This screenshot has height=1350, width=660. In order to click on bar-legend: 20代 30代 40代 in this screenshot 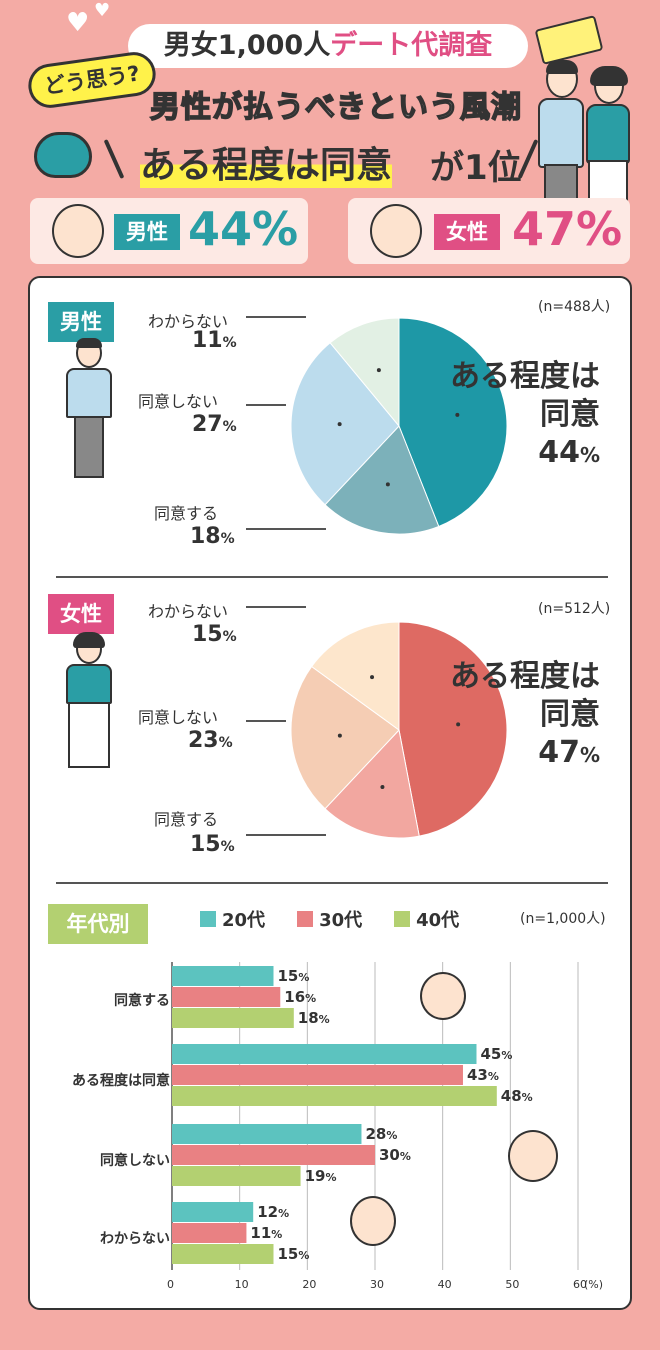, I will do `click(345, 919)`.